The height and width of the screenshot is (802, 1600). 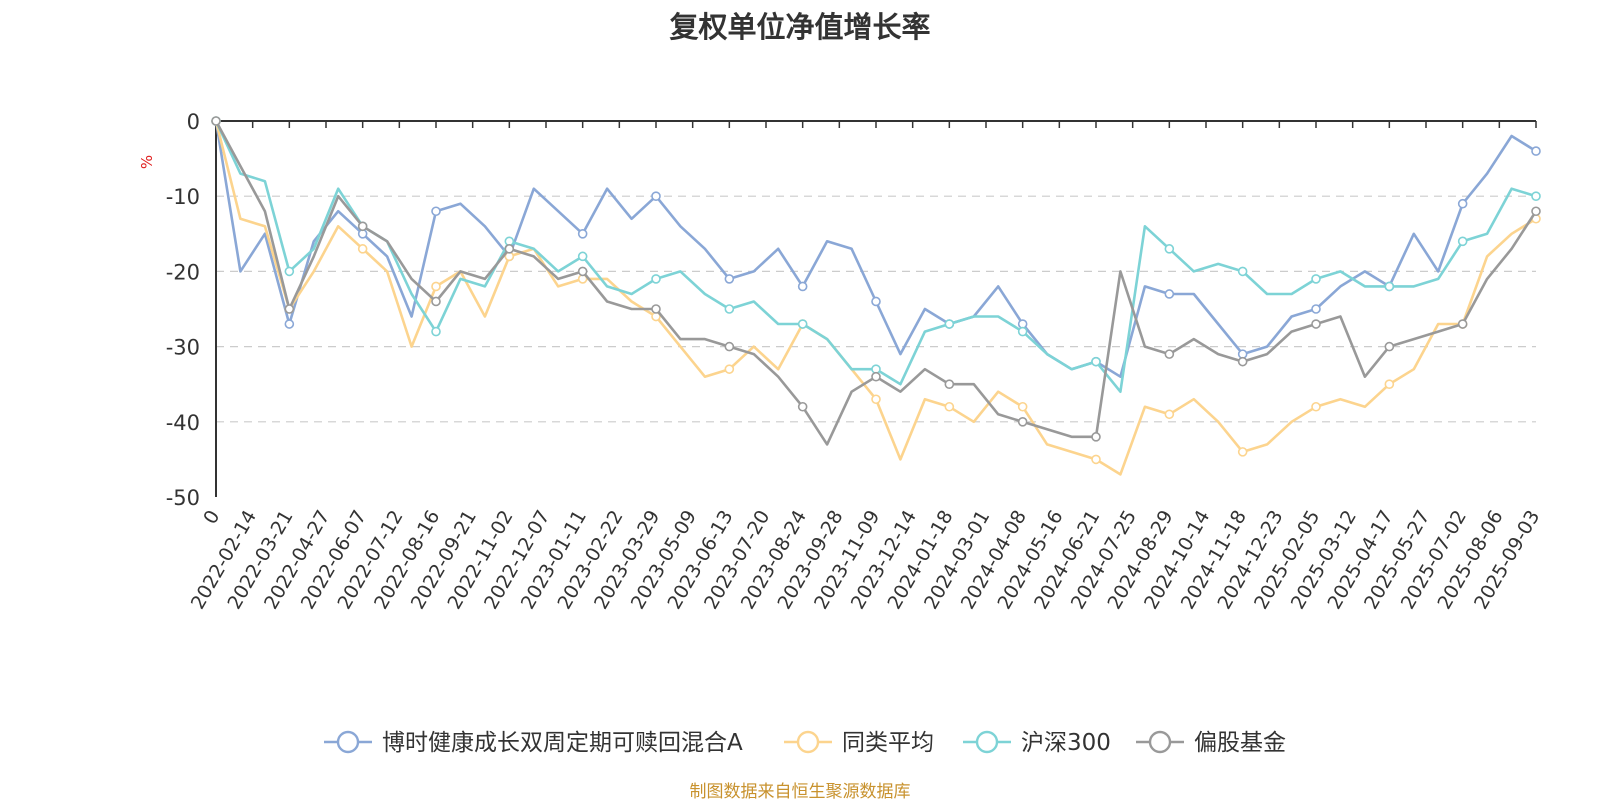 What do you see at coordinates (800, 27) in the screenshot?
I see `chart-title: 复权单位净值增长率` at bounding box center [800, 27].